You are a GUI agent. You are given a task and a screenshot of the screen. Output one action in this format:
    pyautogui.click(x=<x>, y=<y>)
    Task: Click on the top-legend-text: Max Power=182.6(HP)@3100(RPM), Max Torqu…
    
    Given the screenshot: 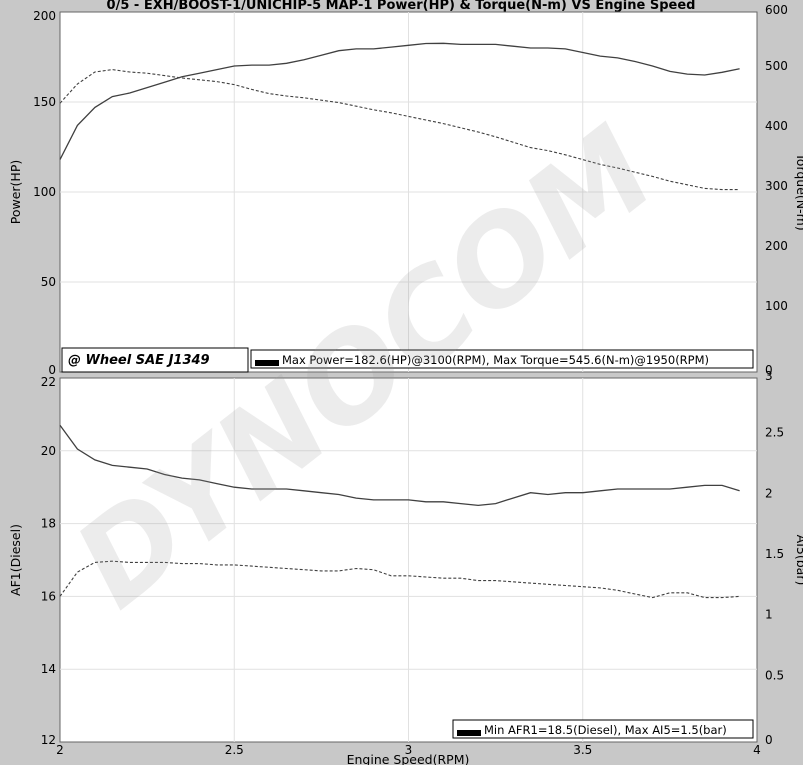 What is the action you would take?
    pyautogui.click(x=495, y=360)
    